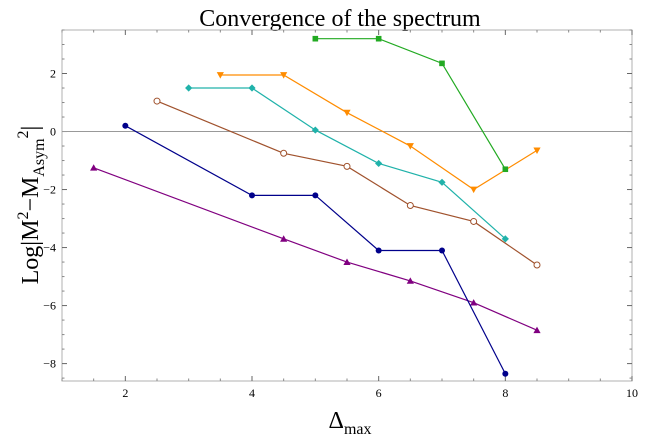  What do you see at coordinates (632, 393) in the screenshot?
I see `x-tick-label: 10` at bounding box center [632, 393].